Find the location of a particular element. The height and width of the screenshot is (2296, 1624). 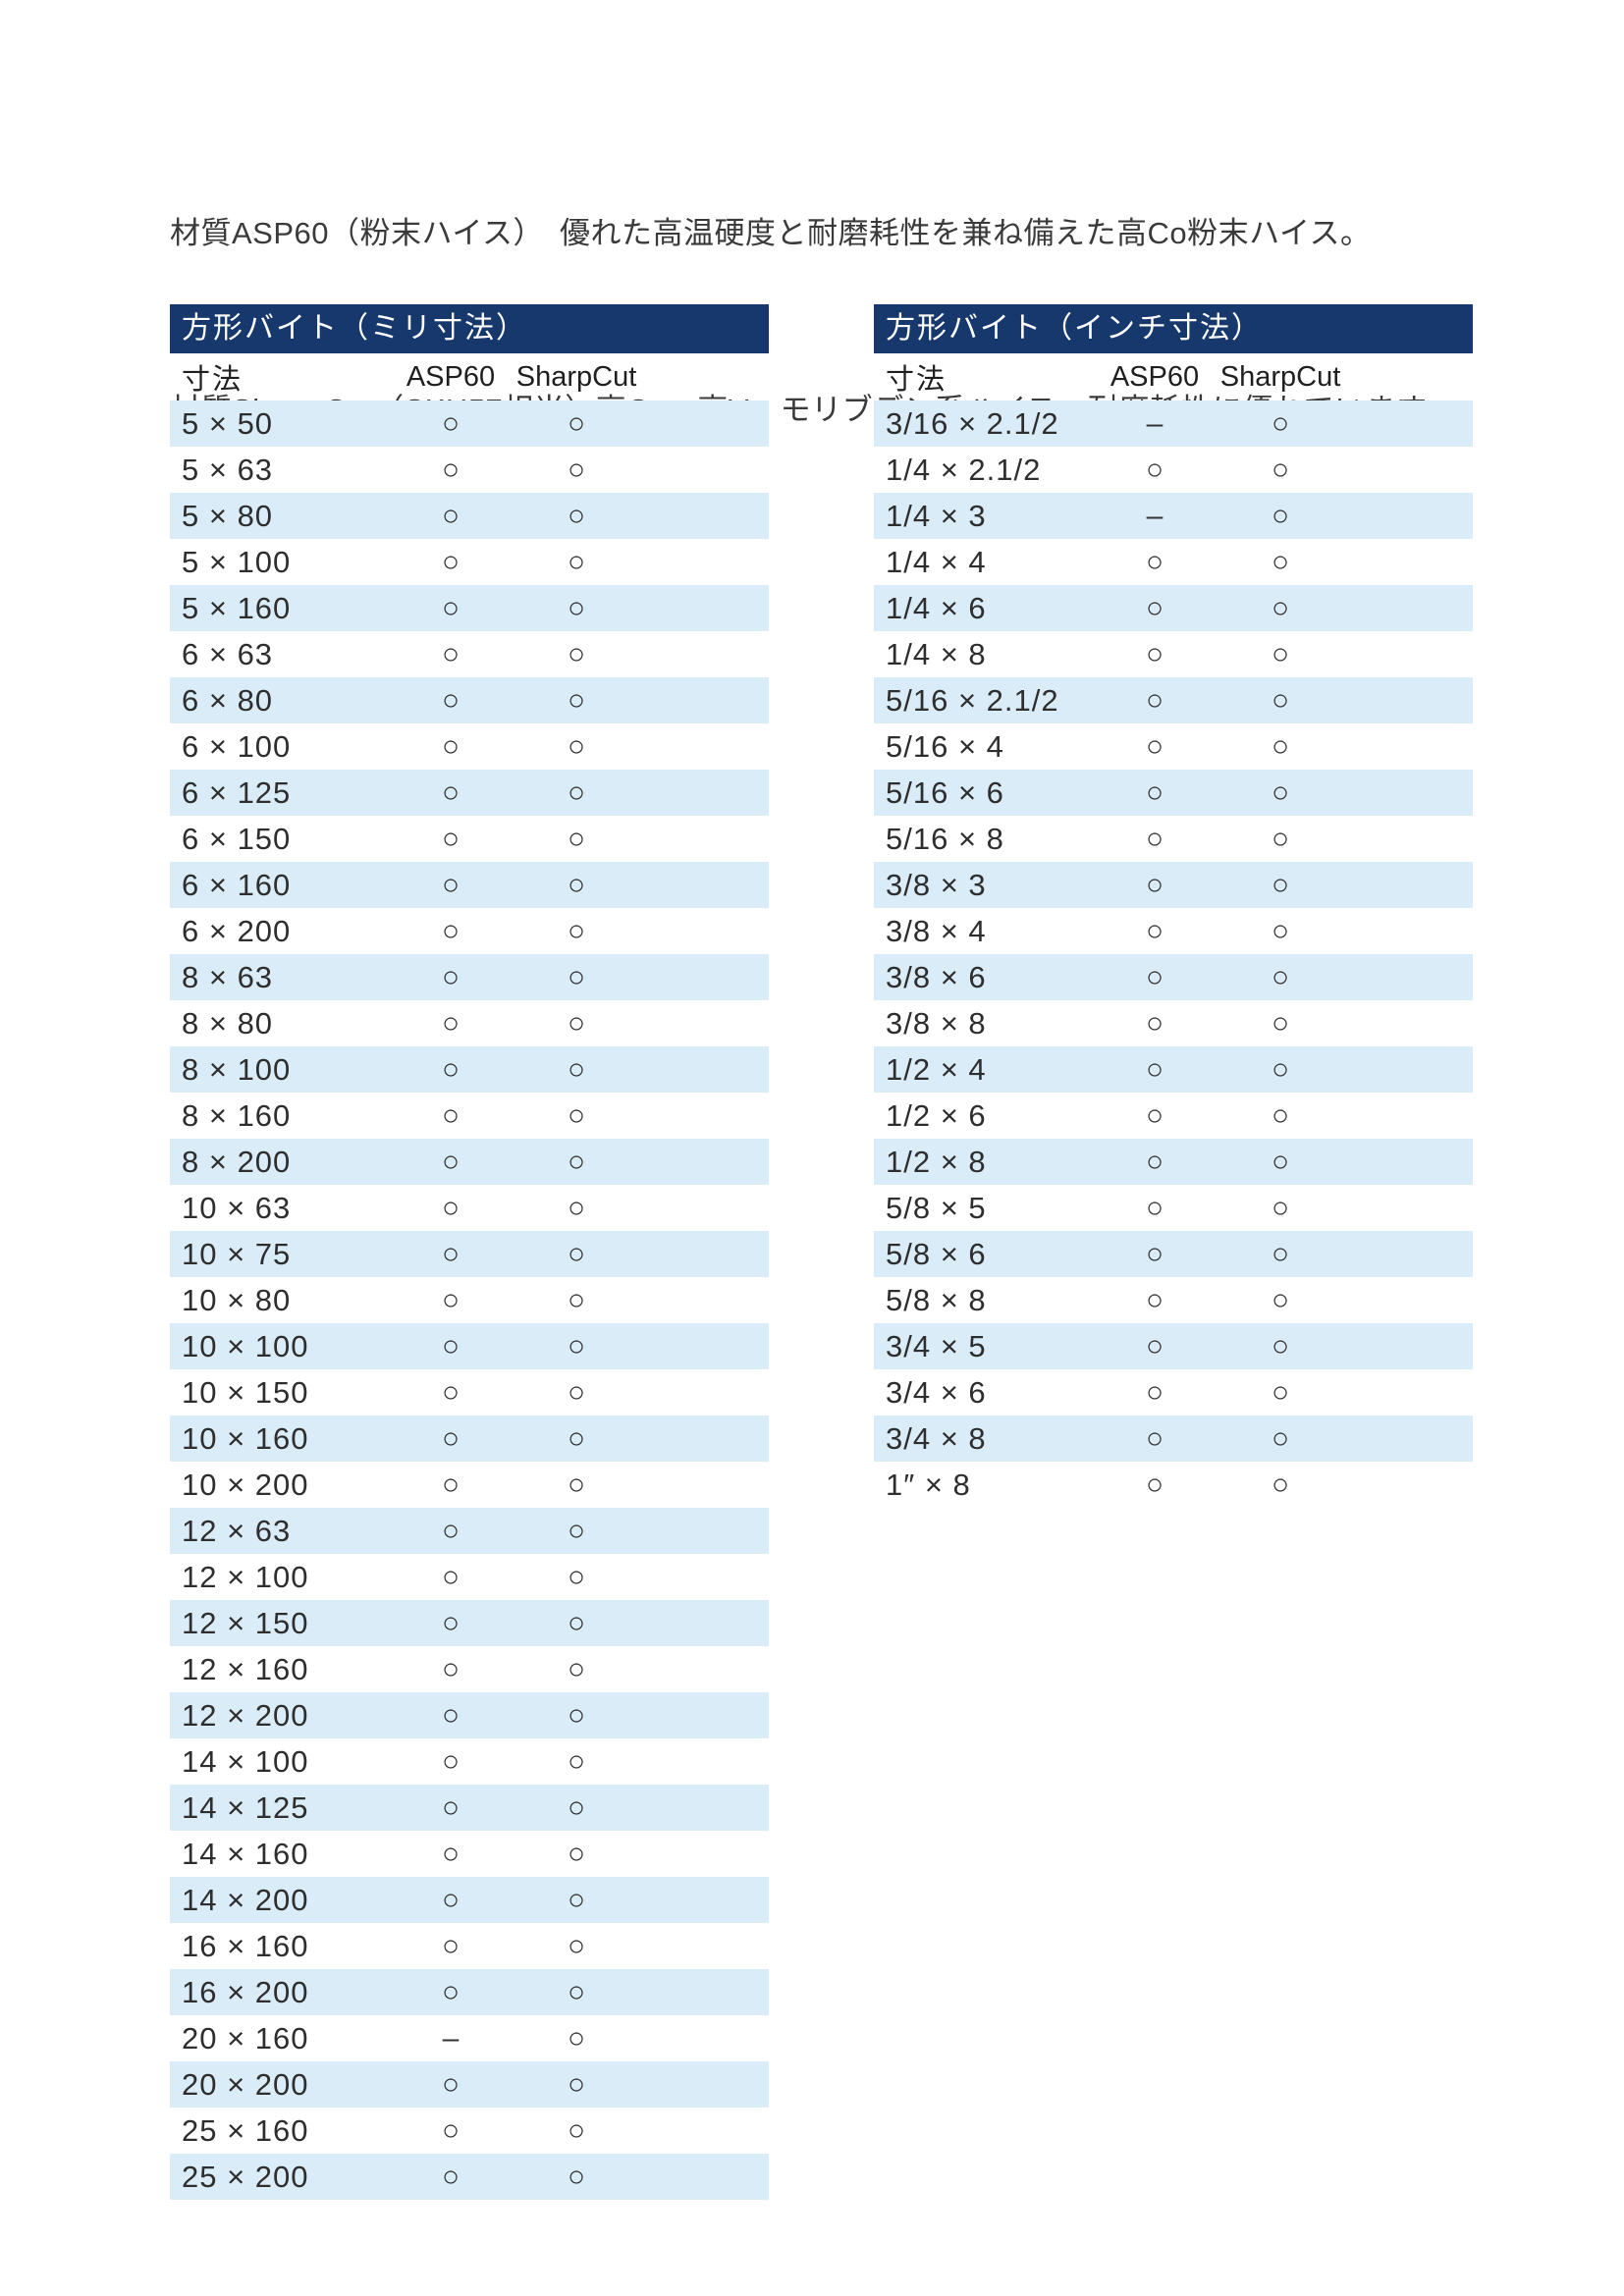

table-row: 5 × 63 ○ ○ is located at coordinates (469, 470).